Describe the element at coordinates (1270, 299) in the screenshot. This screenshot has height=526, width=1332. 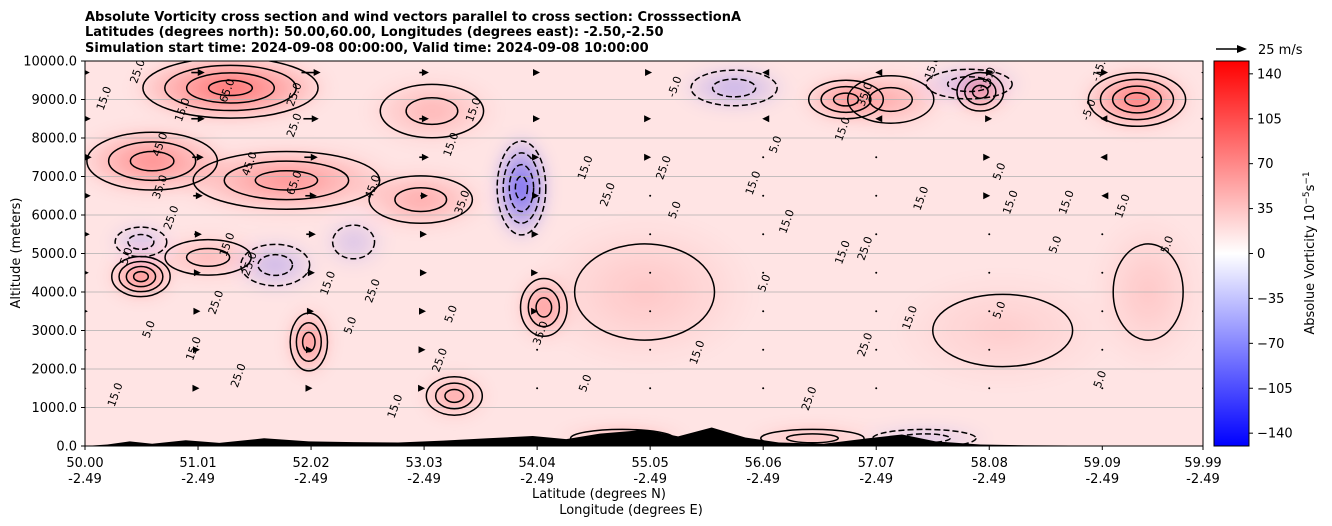
I see `colorbar-tick-label: −35` at that location.